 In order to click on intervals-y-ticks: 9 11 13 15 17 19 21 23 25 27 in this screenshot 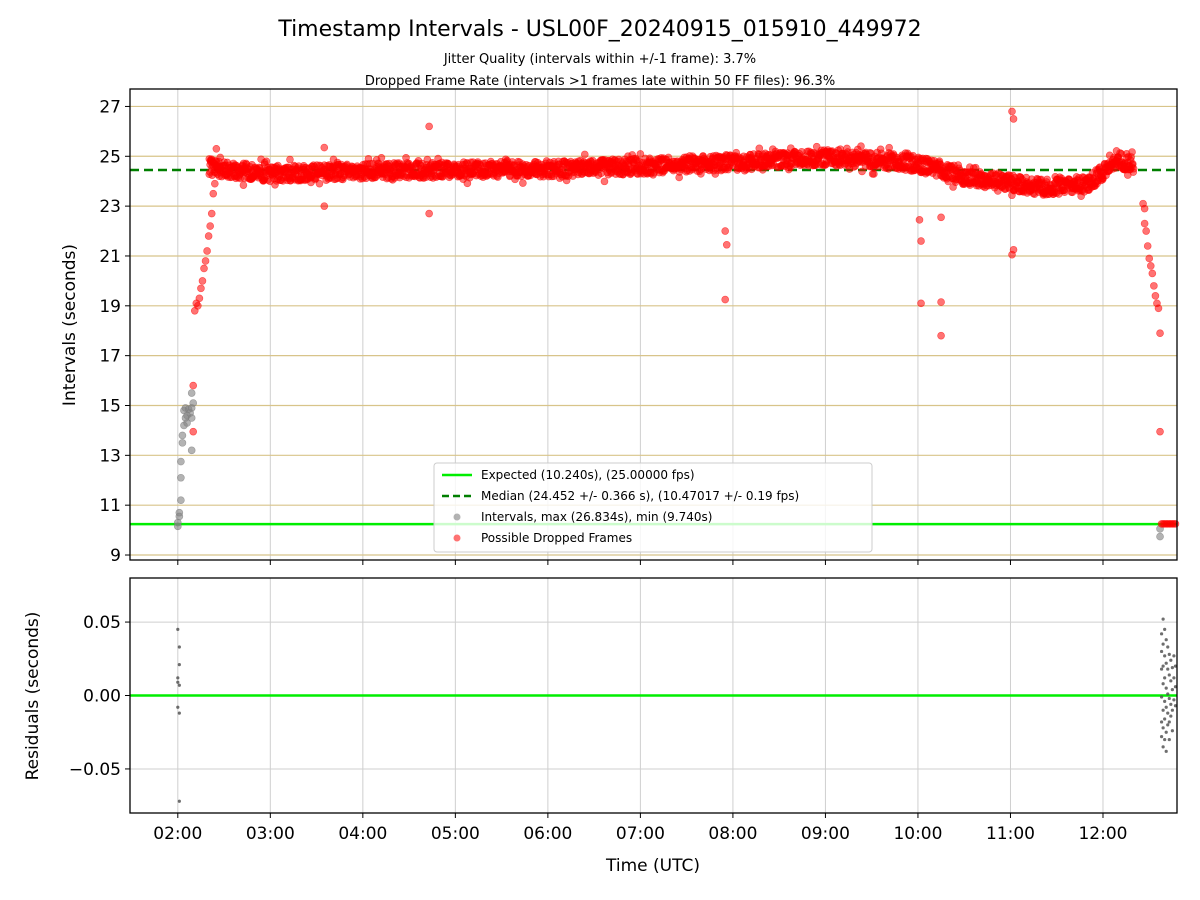, I will do `click(114, 331)`.